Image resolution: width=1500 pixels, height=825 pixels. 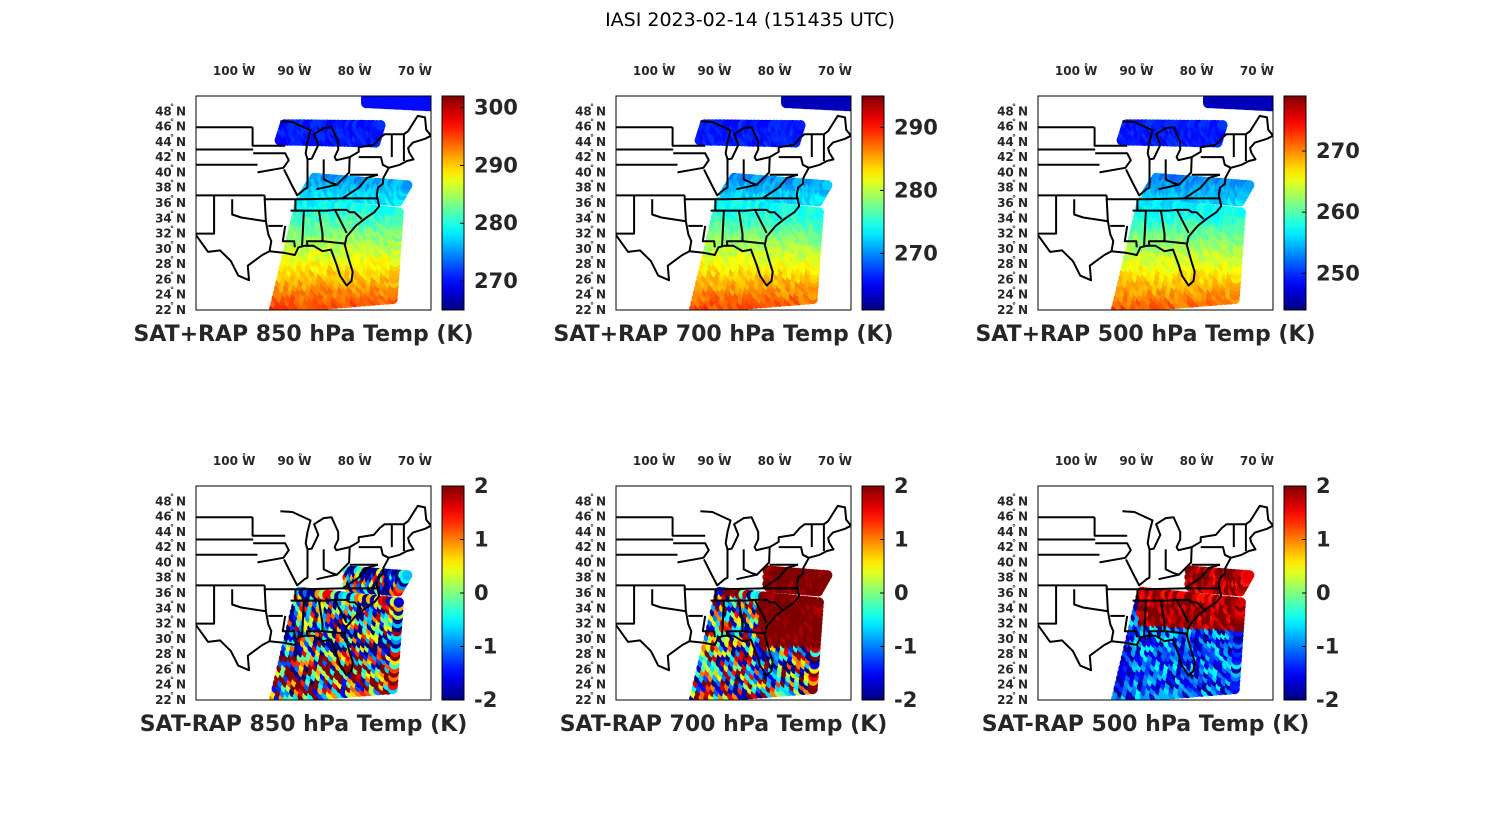 I want to click on colorbar-tick-label: 290, so click(x=496, y=165).